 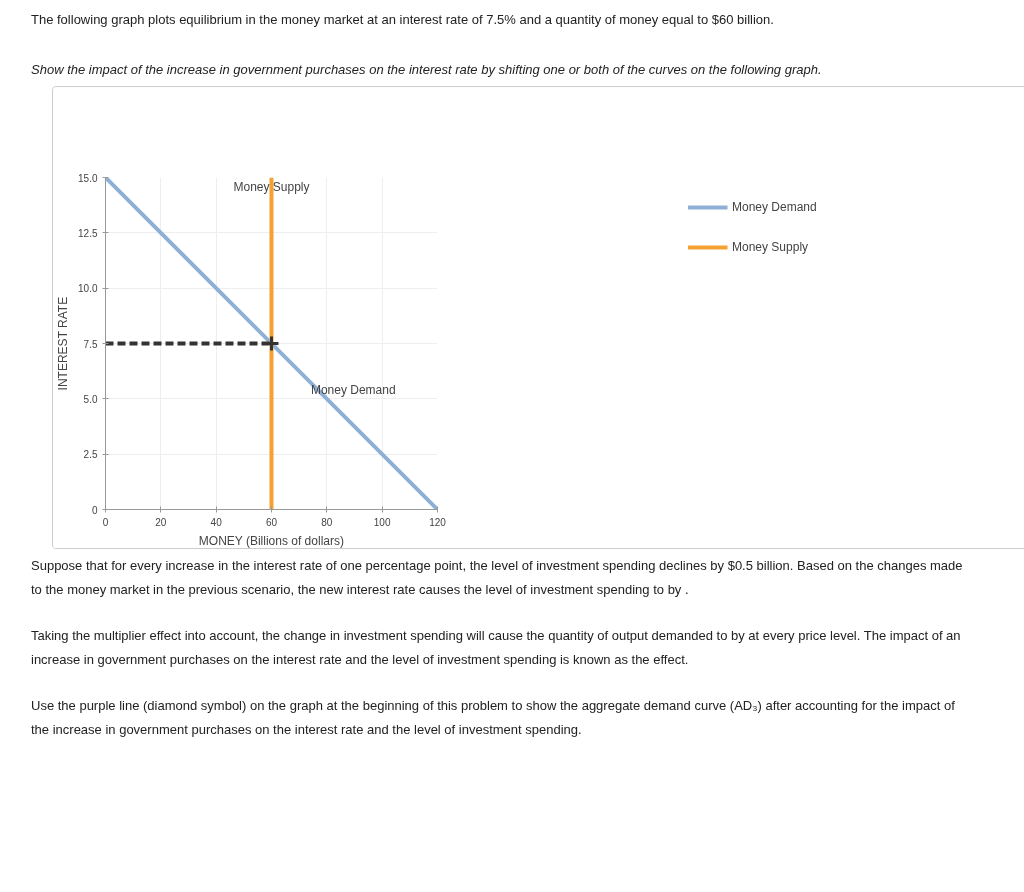 I want to click on text: Money Supply, so click(x=271, y=186).